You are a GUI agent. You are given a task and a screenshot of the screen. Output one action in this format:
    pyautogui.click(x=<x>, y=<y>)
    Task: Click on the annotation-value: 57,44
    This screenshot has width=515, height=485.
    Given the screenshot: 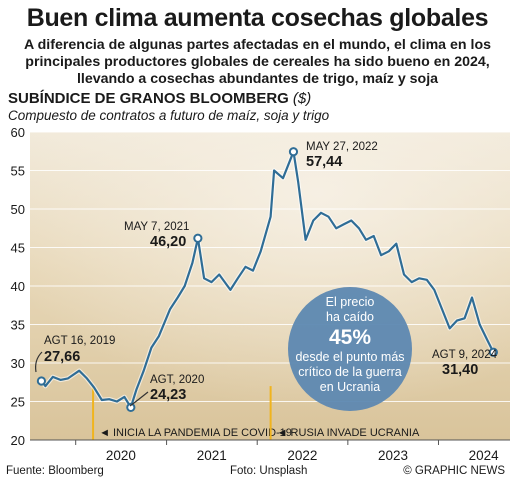 What is the action you would take?
    pyautogui.click(x=324, y=162)
    